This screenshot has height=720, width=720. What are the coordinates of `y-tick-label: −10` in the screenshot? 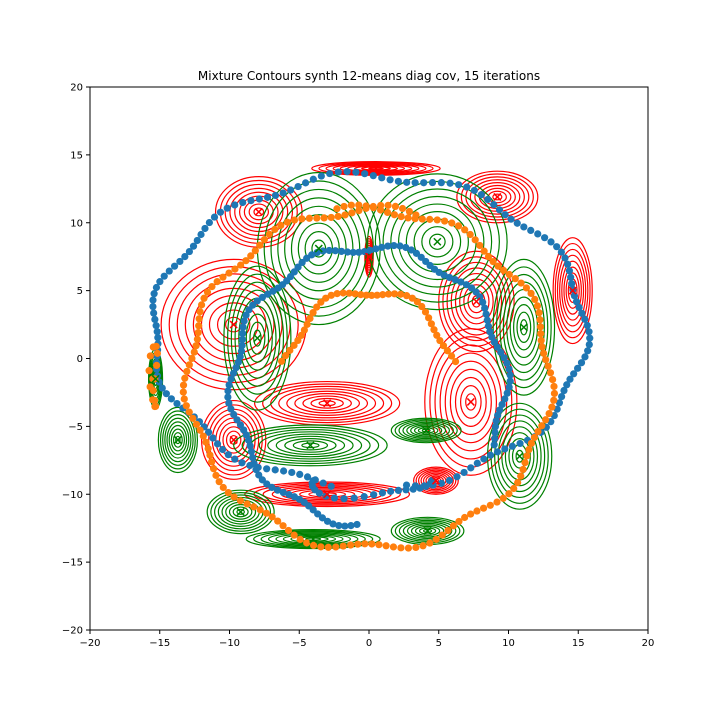 It's located at (72, 495).